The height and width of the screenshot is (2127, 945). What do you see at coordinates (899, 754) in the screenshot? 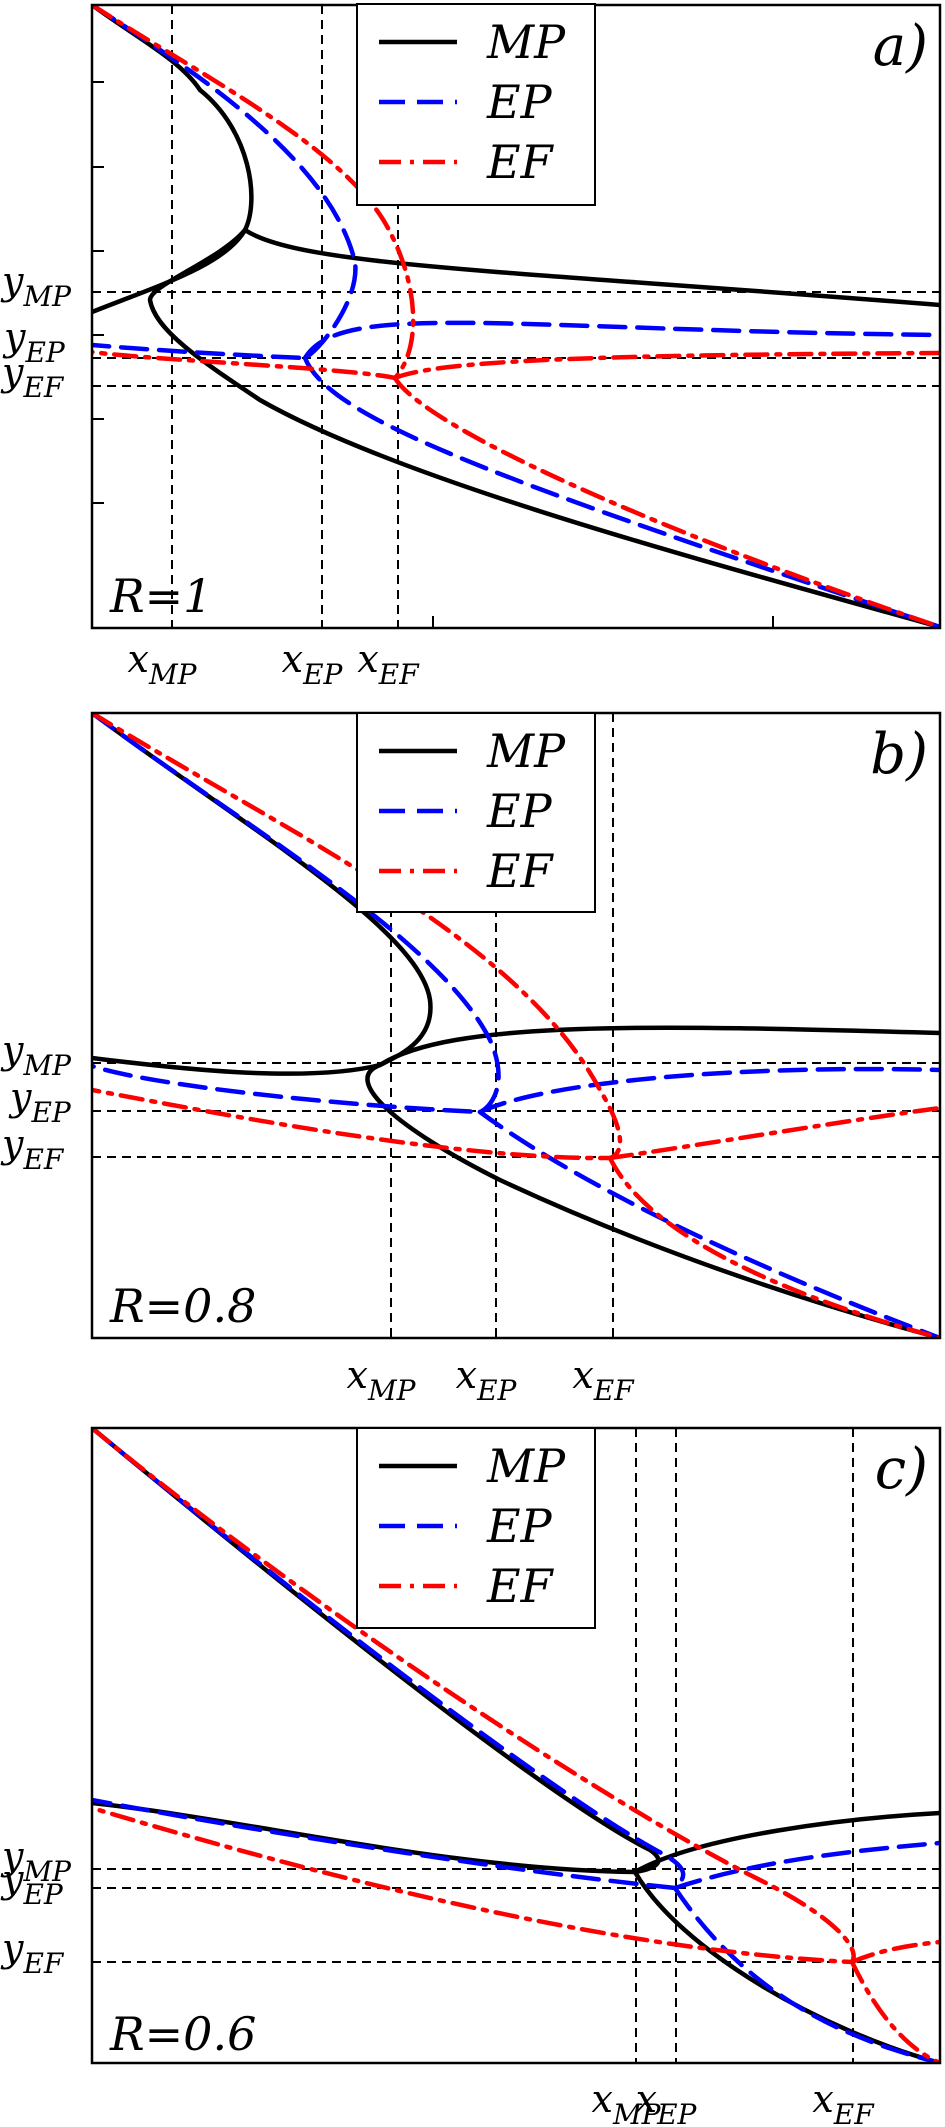
I see `panel-label: b)` at bounding box center [899, 754].